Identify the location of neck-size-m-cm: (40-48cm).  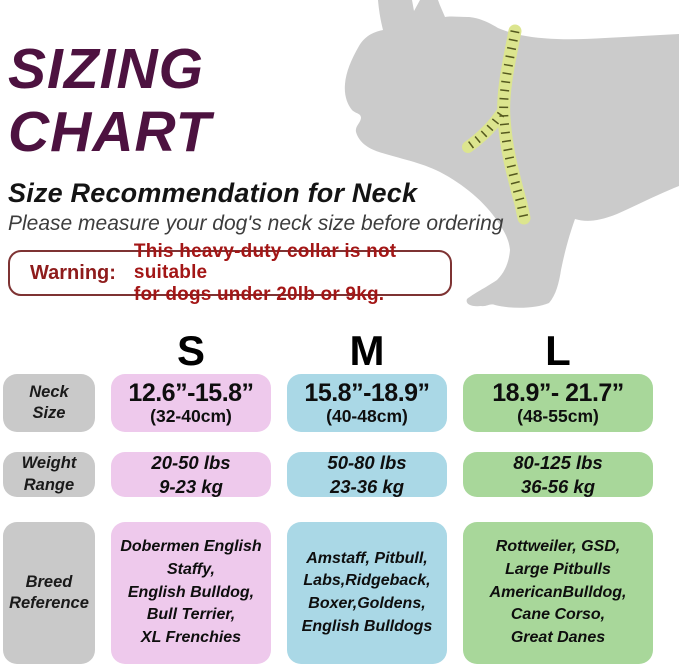
(367, 415).